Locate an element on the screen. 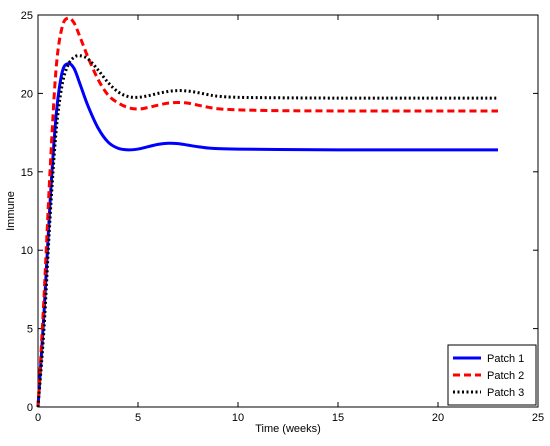 The width and height of the screenshot is (550, 446). x-axis-label: Time (weeks) is located at coordinates (288, 429).